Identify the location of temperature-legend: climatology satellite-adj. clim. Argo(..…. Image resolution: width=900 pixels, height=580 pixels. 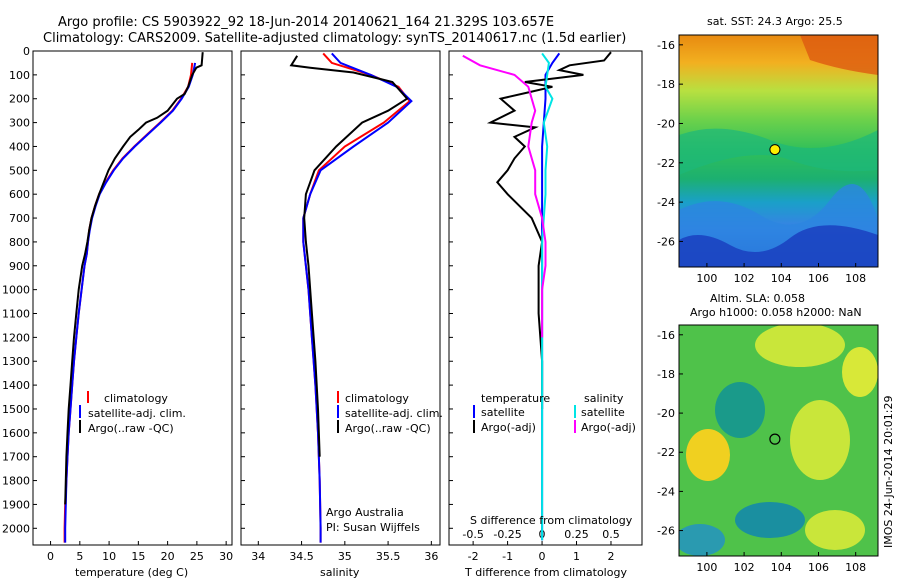
(132, 413).